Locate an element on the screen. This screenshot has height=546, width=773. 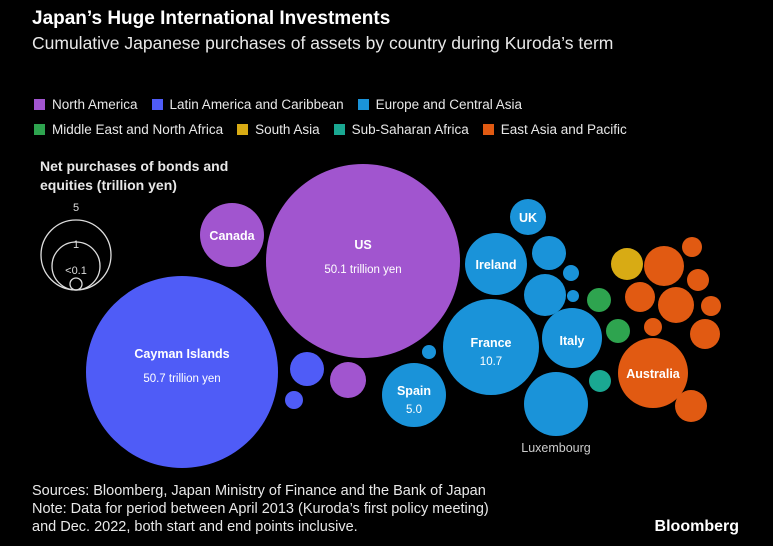
size-legend-label: 1 is located at coordinates (76, 245).